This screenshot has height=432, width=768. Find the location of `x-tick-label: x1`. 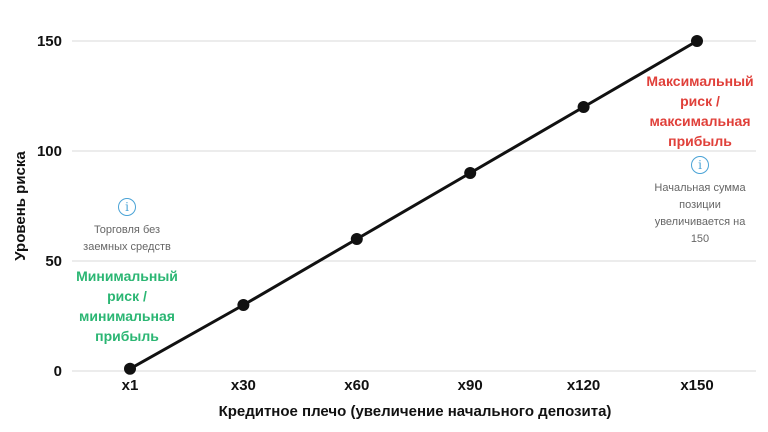

x-tick-label: x1 is located at coordinates (130, 385).